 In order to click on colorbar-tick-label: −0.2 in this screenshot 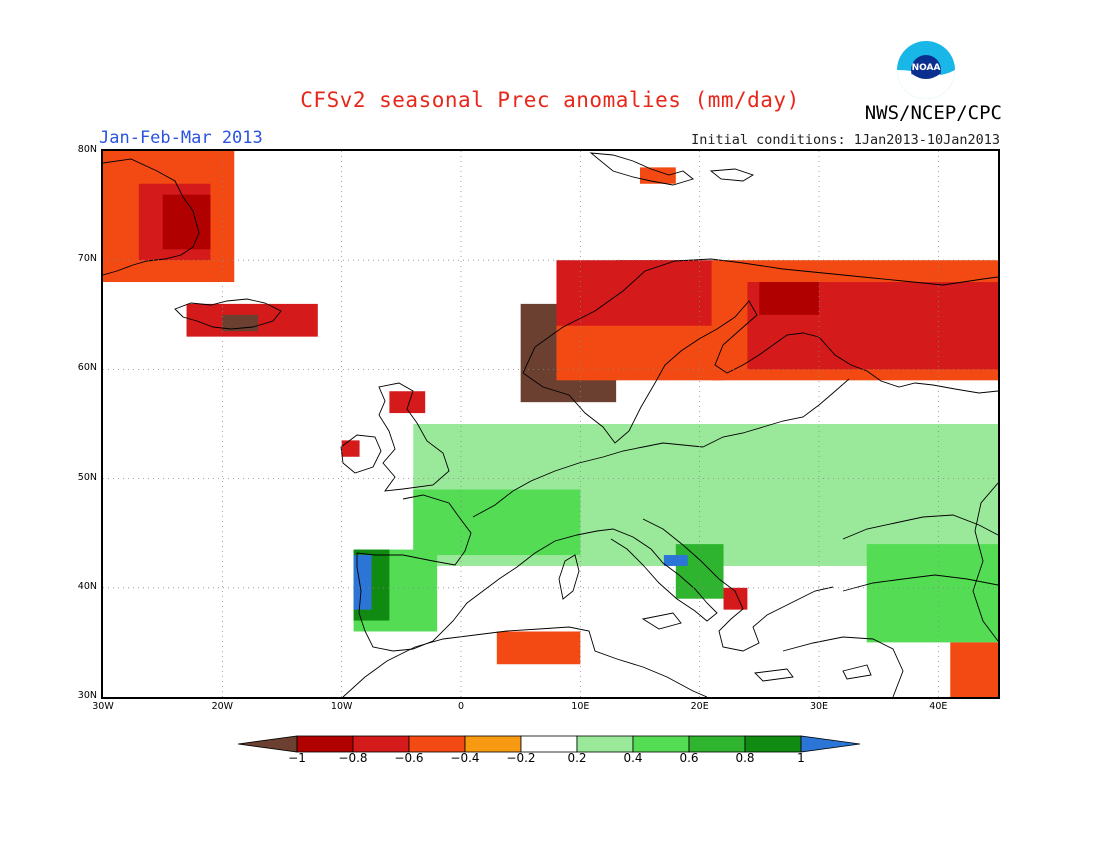, I will do `click(521, 758)`.